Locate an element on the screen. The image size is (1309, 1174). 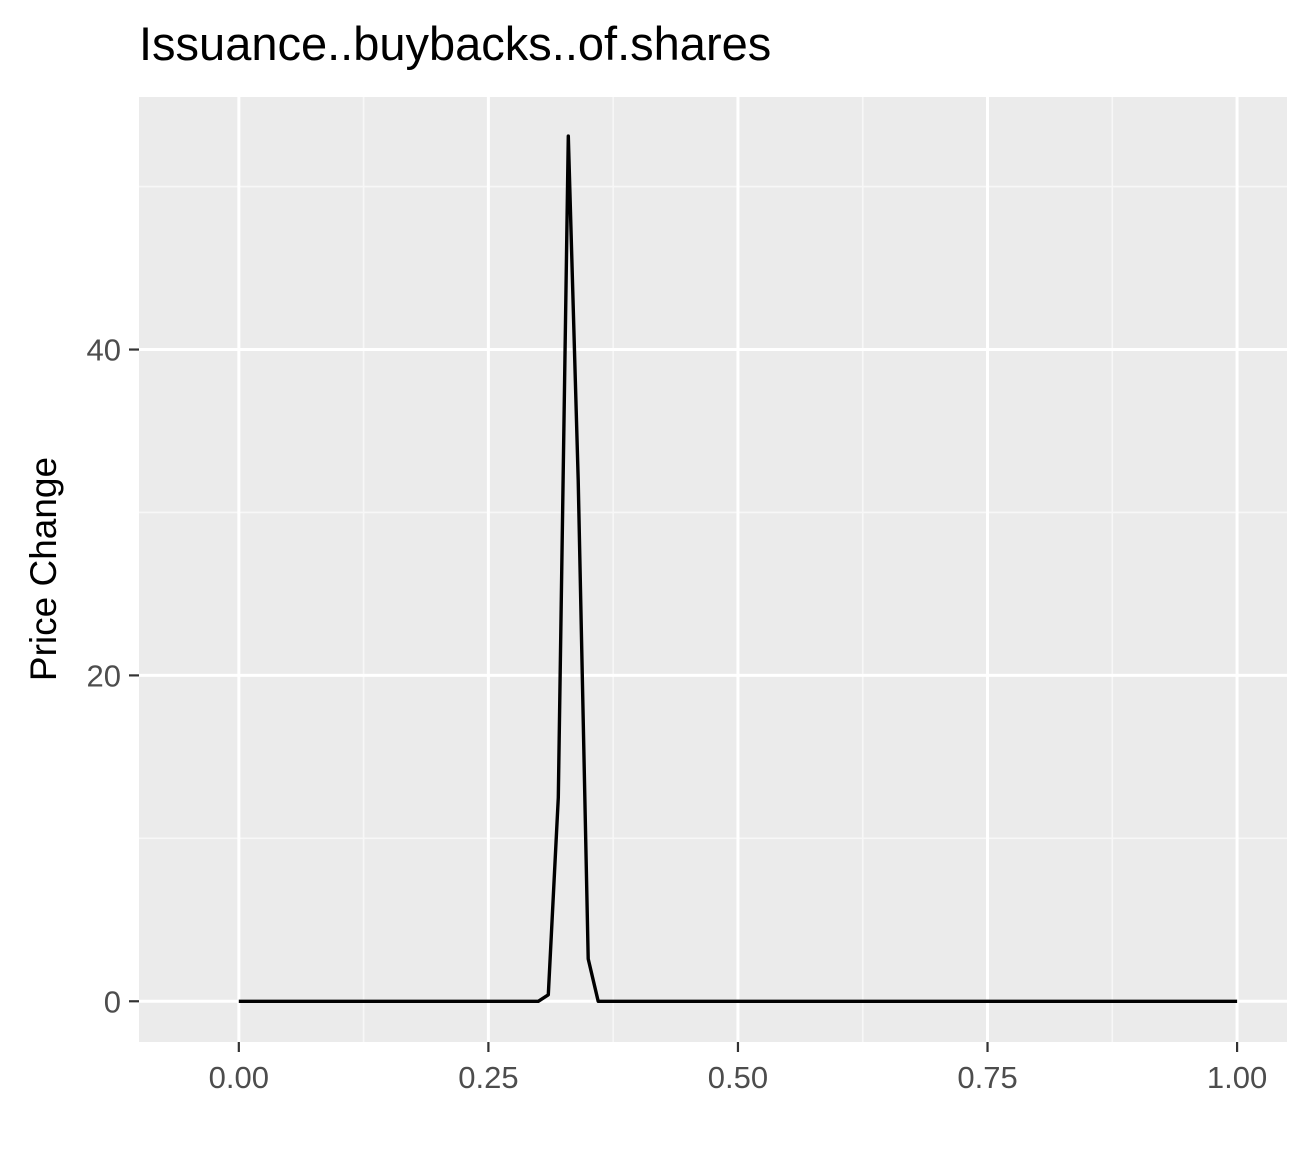
x-axis: 0.00 0.25 0.50 0.75 1.00 is located at coordinates (738, 1068).